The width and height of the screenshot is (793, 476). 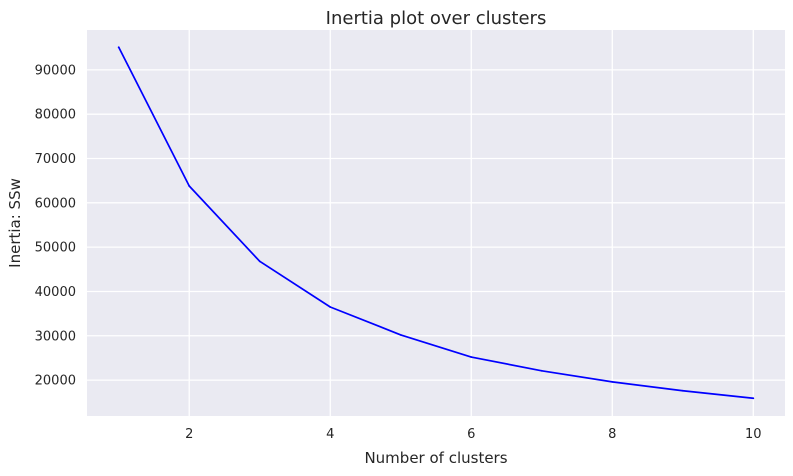 I want to click on y-tick-label: 90000, so click(x=55, y=70).